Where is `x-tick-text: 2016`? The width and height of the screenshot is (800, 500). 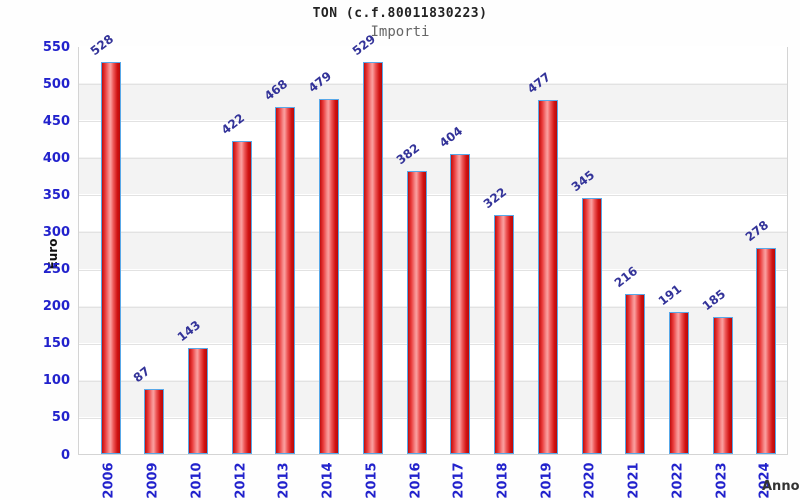 x-tick-text: 2016 is located at coordinates (416, 480).